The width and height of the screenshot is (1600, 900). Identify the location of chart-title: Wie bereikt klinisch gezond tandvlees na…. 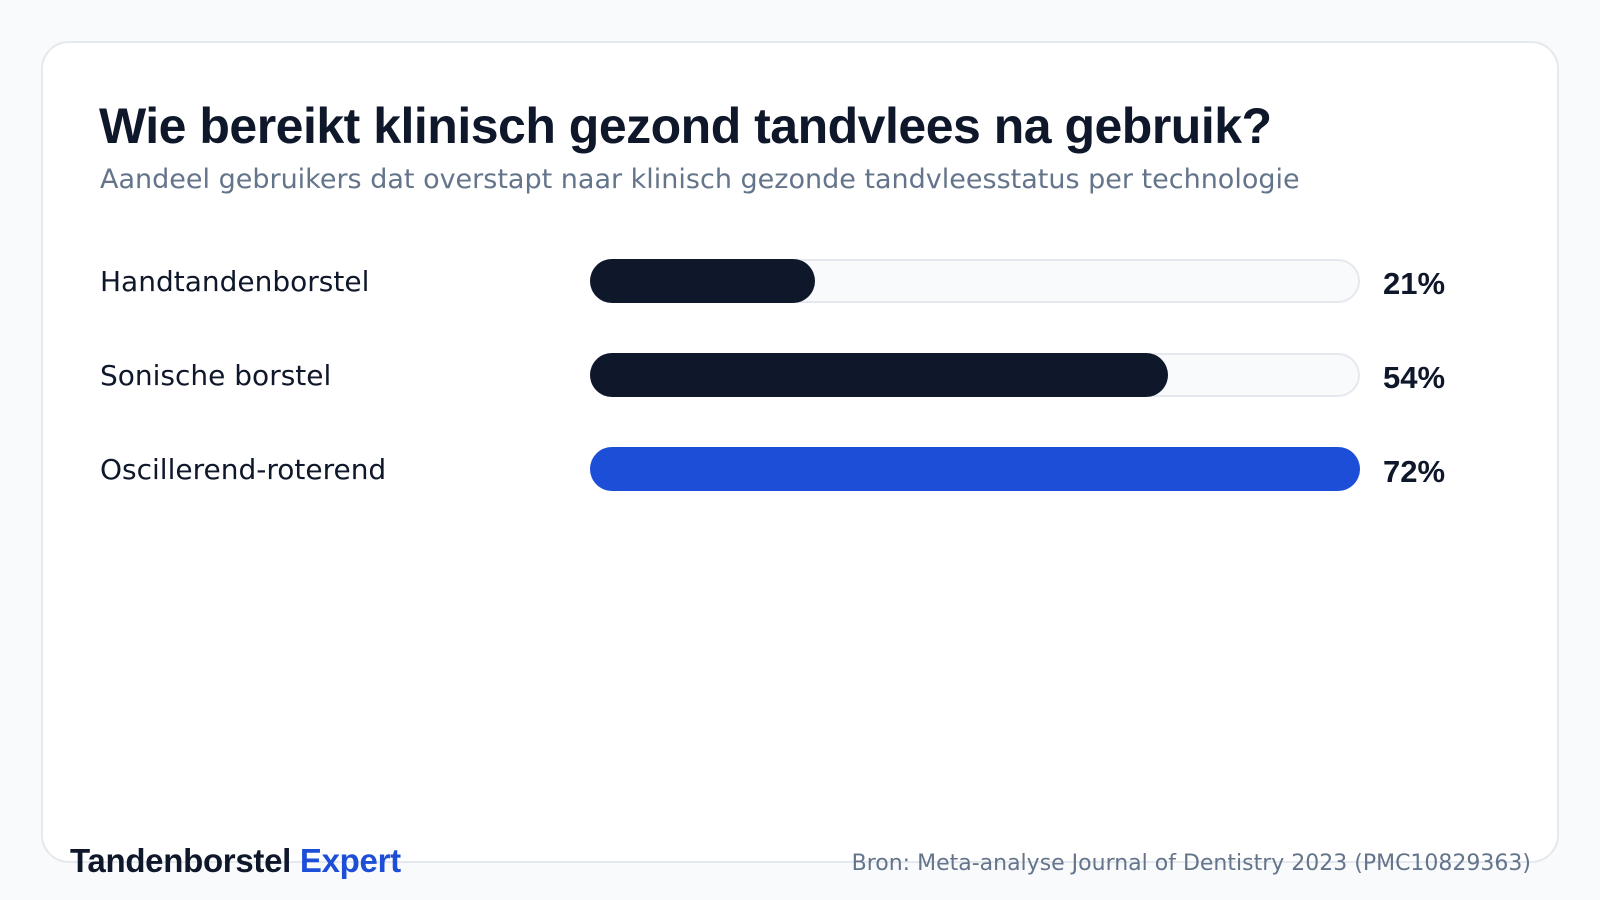
(685, 126).